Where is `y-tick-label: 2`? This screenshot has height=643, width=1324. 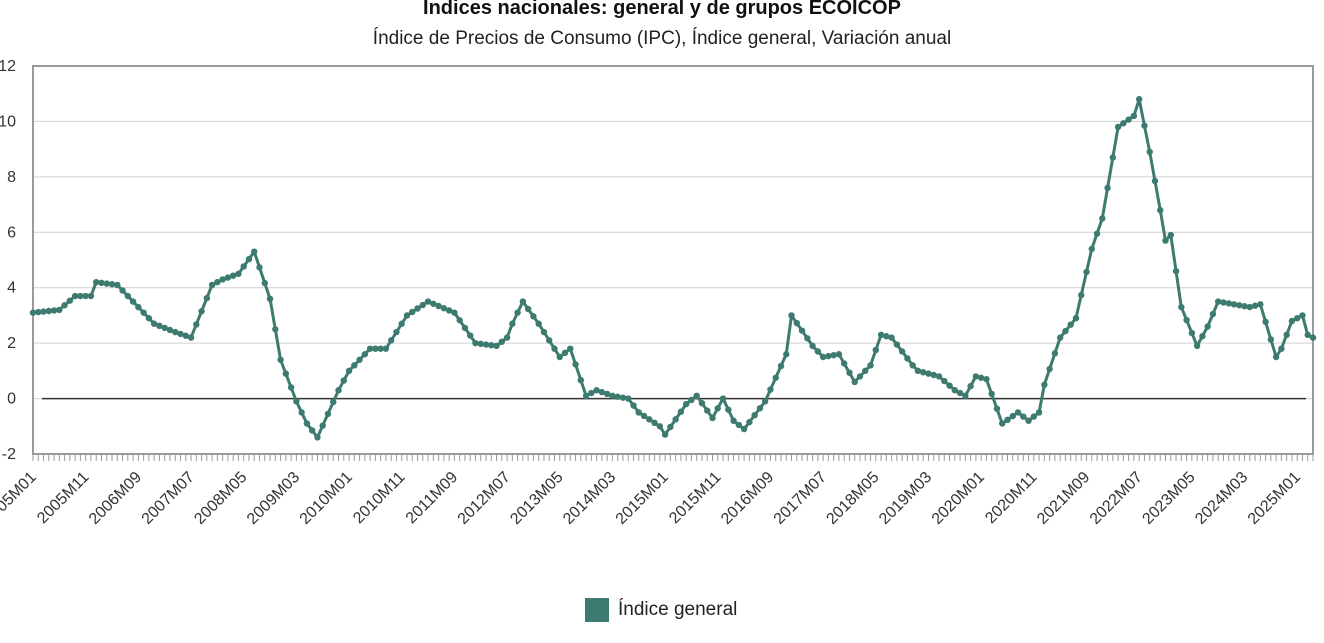 y-tick-label: 2 is located at coordinates (11, 343).